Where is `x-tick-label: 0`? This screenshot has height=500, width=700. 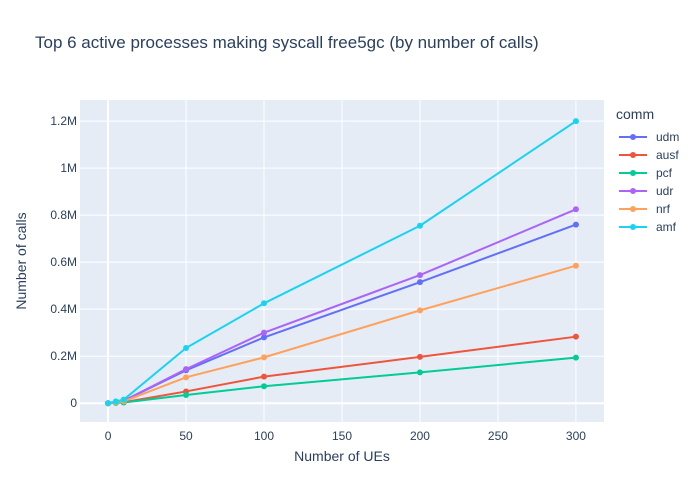
x-tick-label: 0 is located at coordinates (108, 436).